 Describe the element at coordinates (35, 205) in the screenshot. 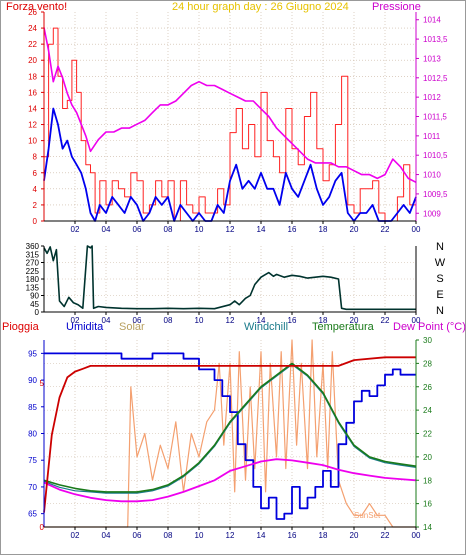

I see `wind-ytick-label: 2` at that location.